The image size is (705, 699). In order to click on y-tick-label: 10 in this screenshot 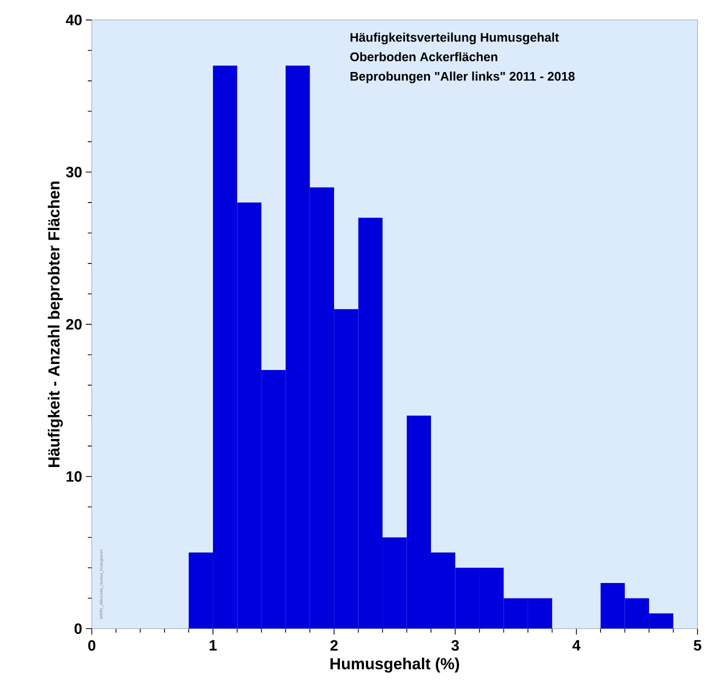, I will do `click(74, 476)`.